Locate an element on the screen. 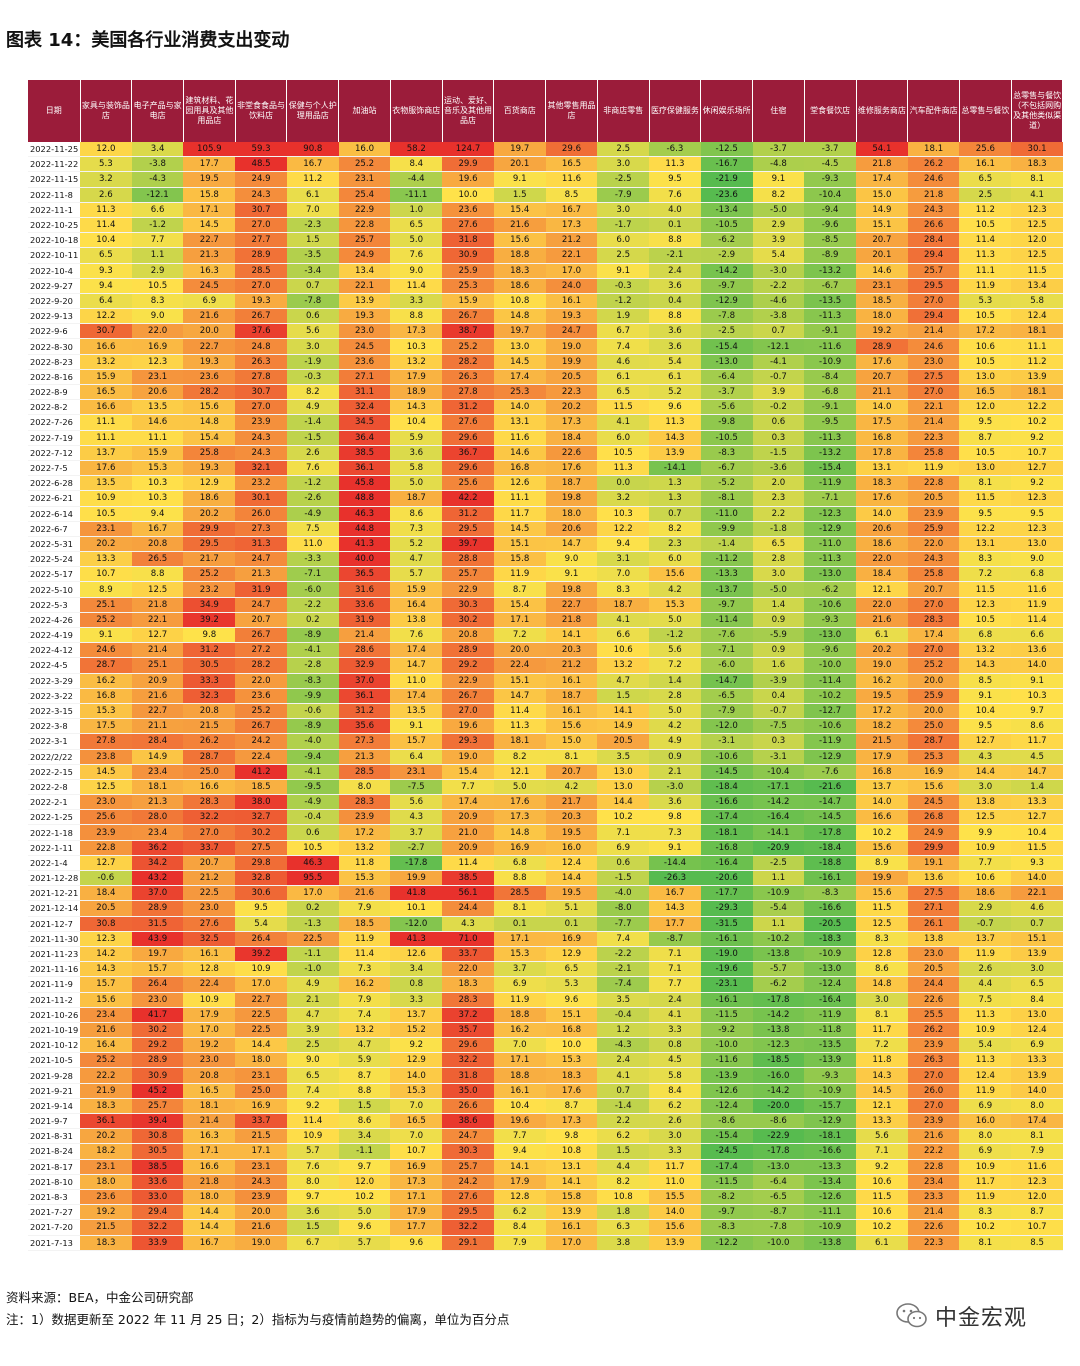 This screenshot has width=1080, height=1366. heatmap-cell: 10.6 is located at coordinates (985, 346).